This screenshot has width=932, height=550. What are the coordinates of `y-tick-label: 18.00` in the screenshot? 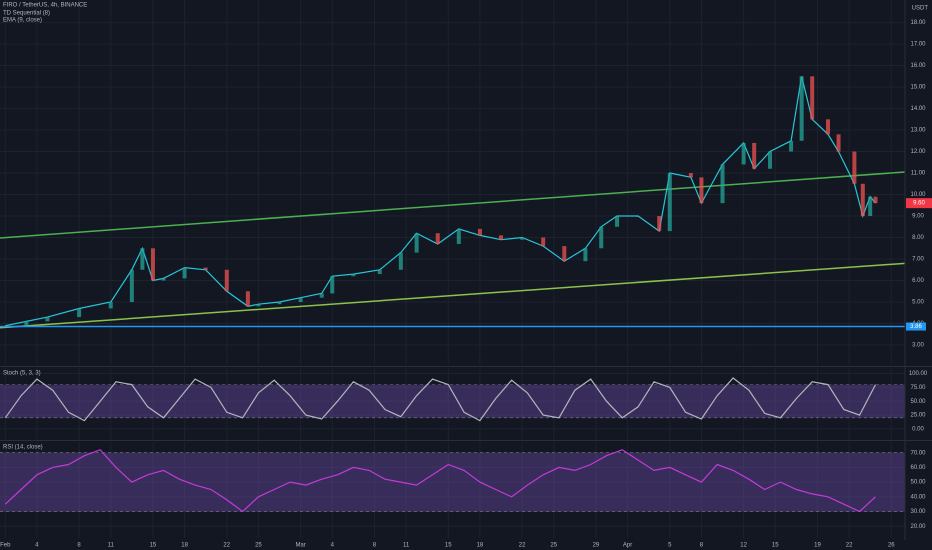 It's located at (918, 23).